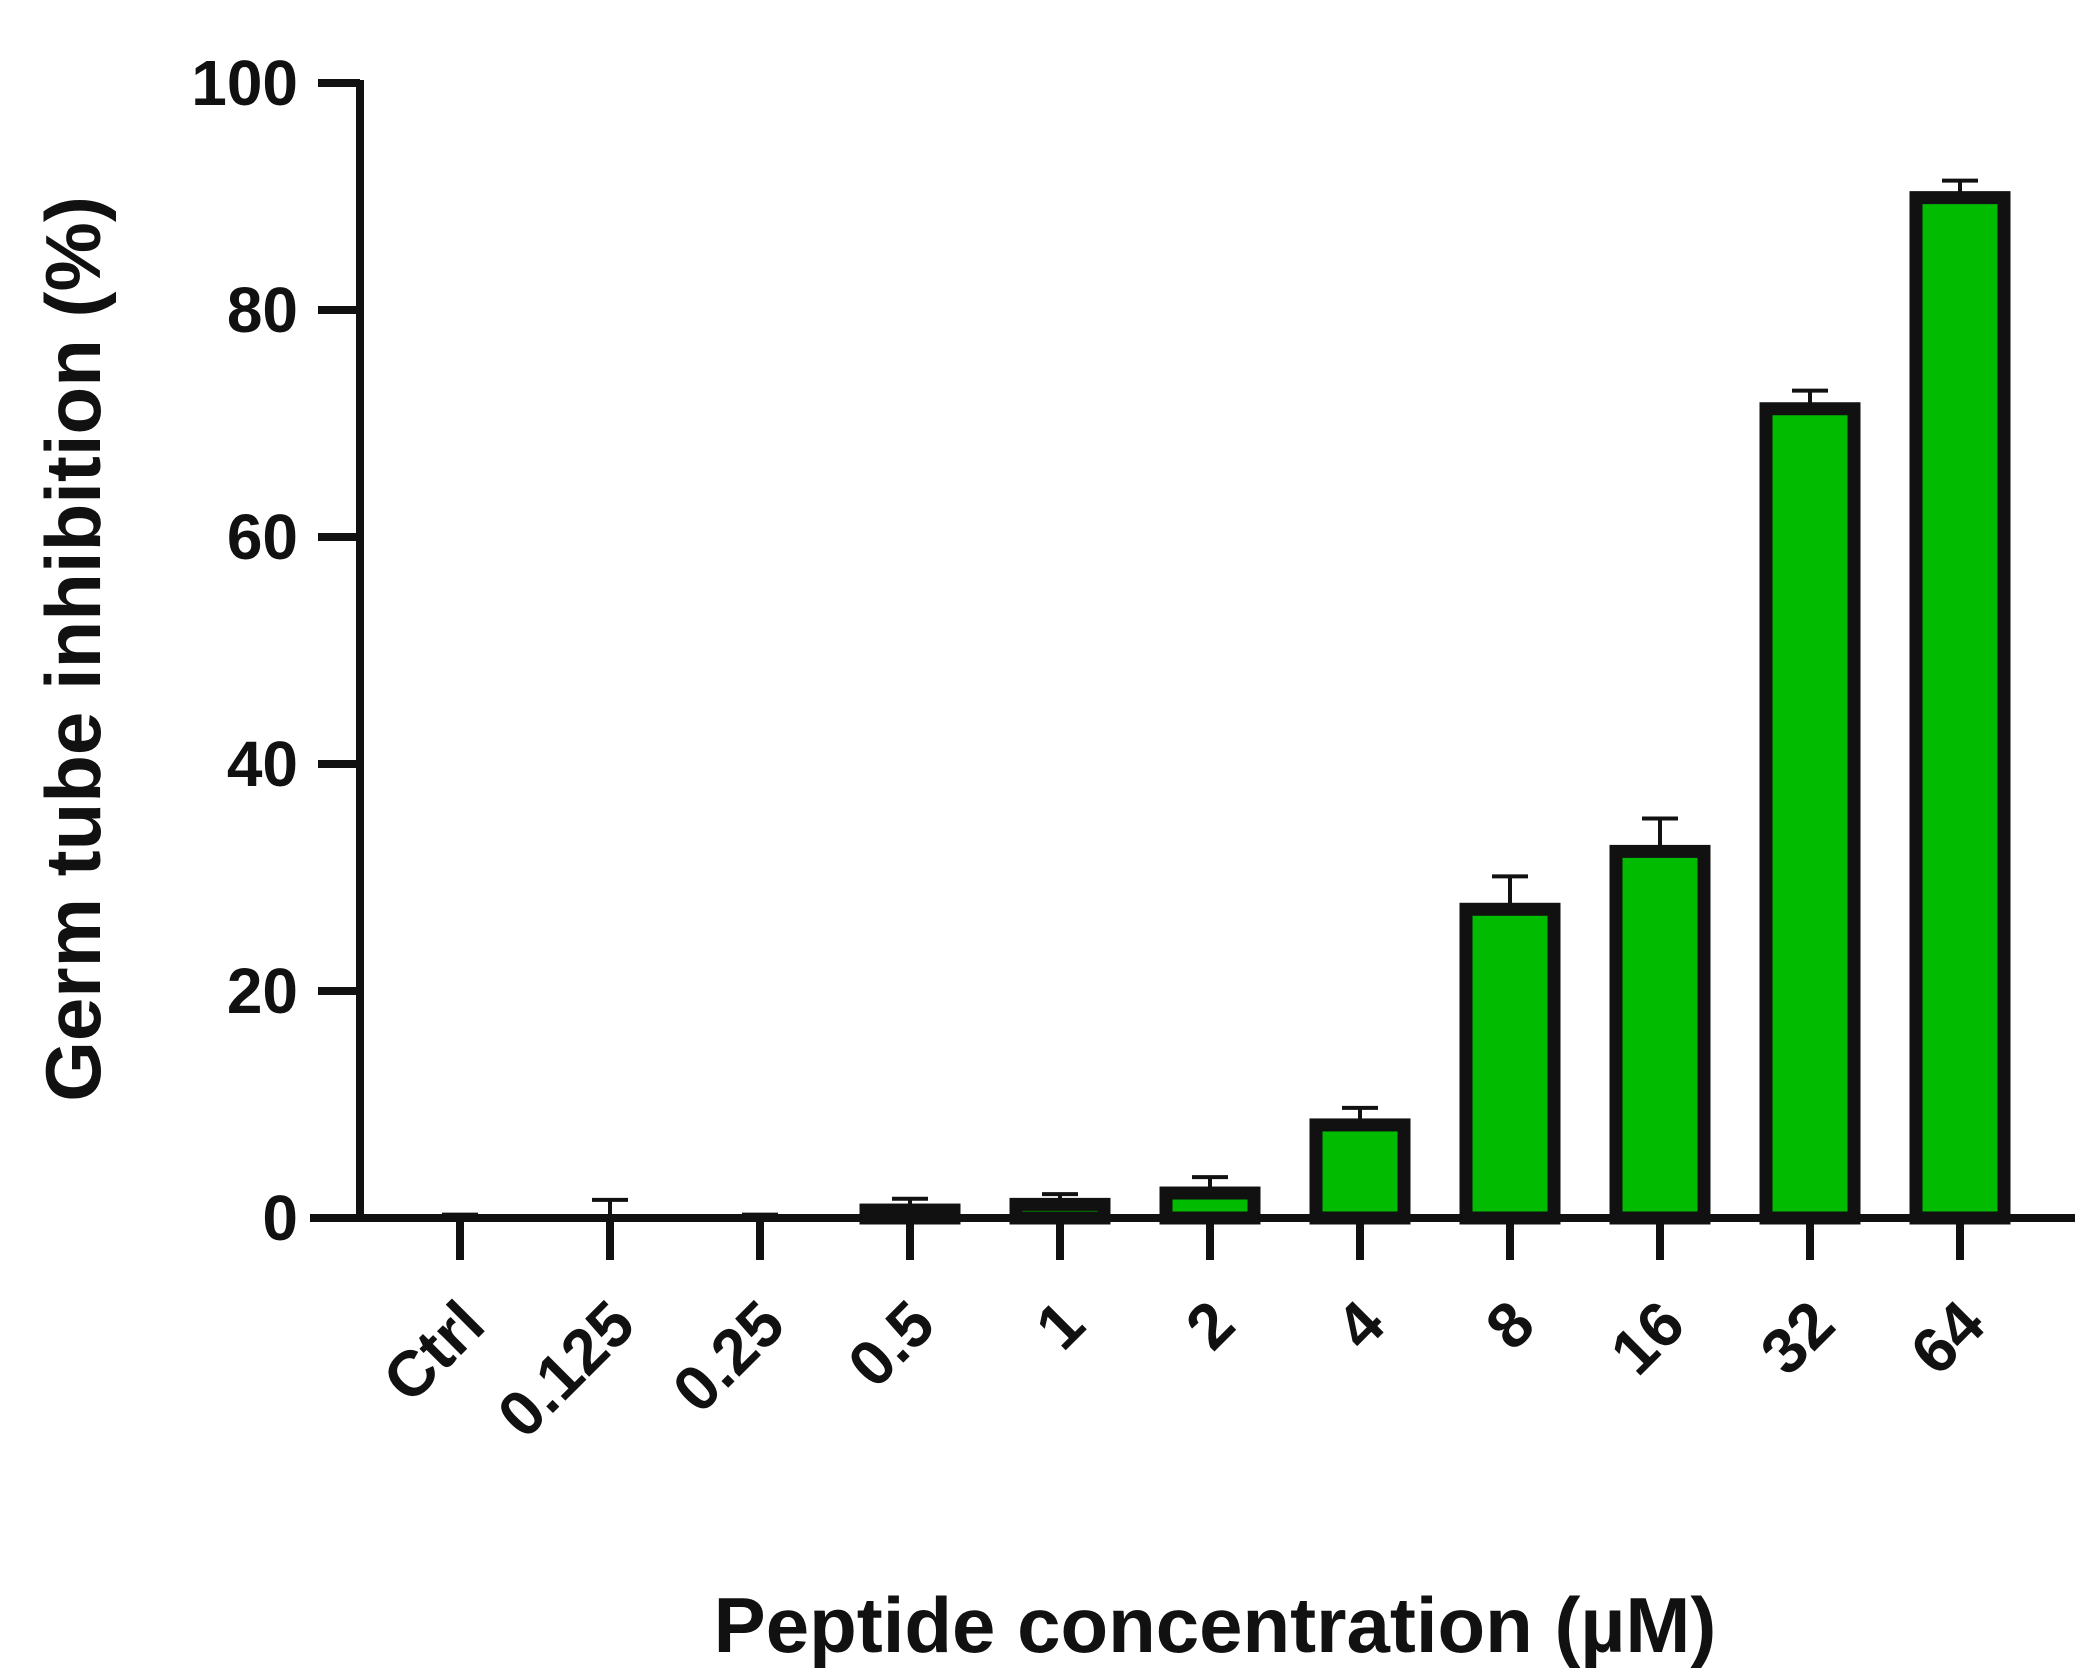  Describe the element at coordinates (1060, 1325) in the screenshot. I see `x-tick-label: 1` at that location.